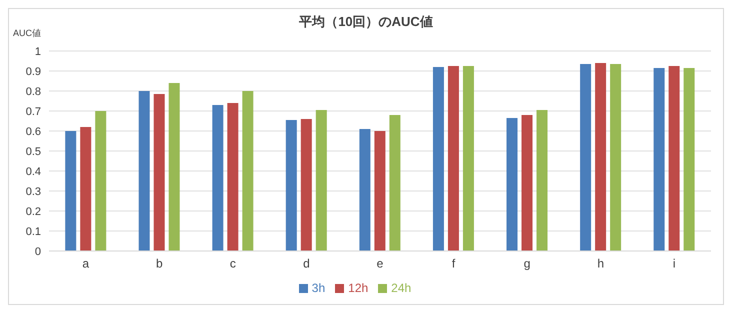  What do you see at coordinates (33, 232) in the screenshot?
I see `y-tick-label: 0.1` at bounding box center [33, 232].